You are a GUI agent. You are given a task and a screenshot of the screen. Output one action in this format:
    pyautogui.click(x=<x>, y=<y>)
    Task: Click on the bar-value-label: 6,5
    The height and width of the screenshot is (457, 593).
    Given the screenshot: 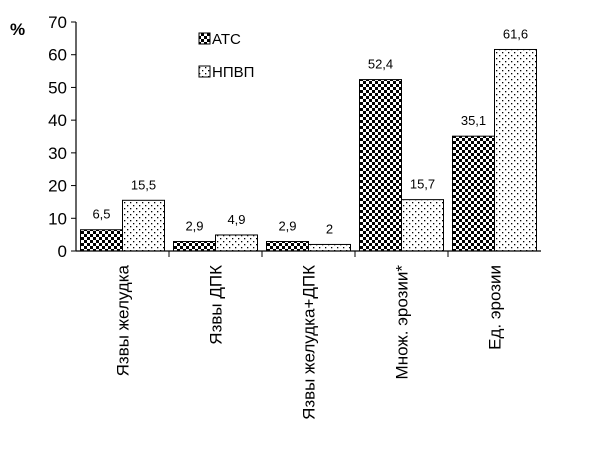 What is the action you would take?
    pyautogui.click(x=101, y=214)
    